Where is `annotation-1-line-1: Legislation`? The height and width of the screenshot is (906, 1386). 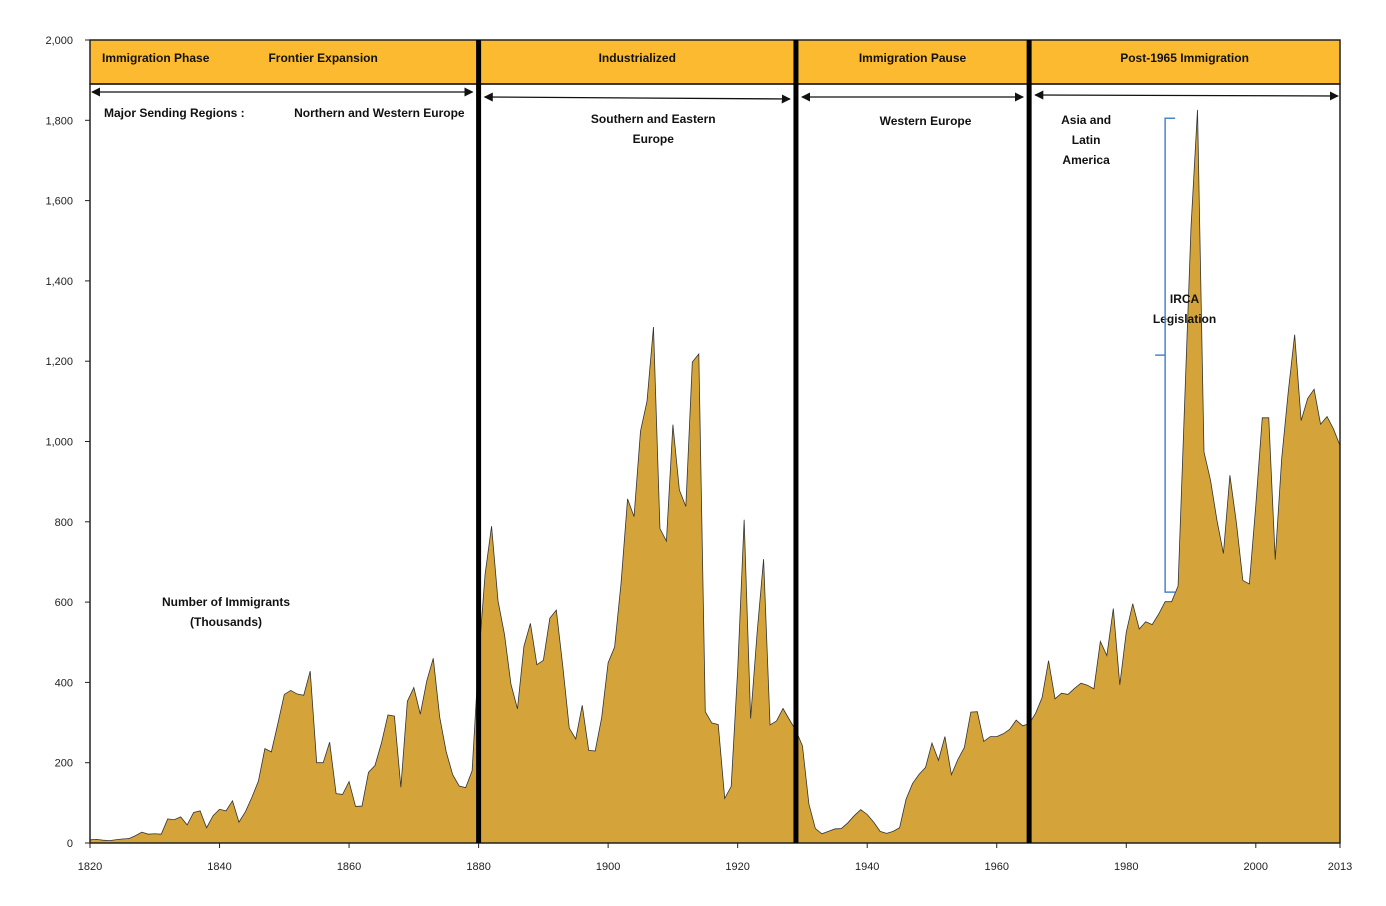 annotation-1-line-1: Legislation is located at coordinates (1184, 319).